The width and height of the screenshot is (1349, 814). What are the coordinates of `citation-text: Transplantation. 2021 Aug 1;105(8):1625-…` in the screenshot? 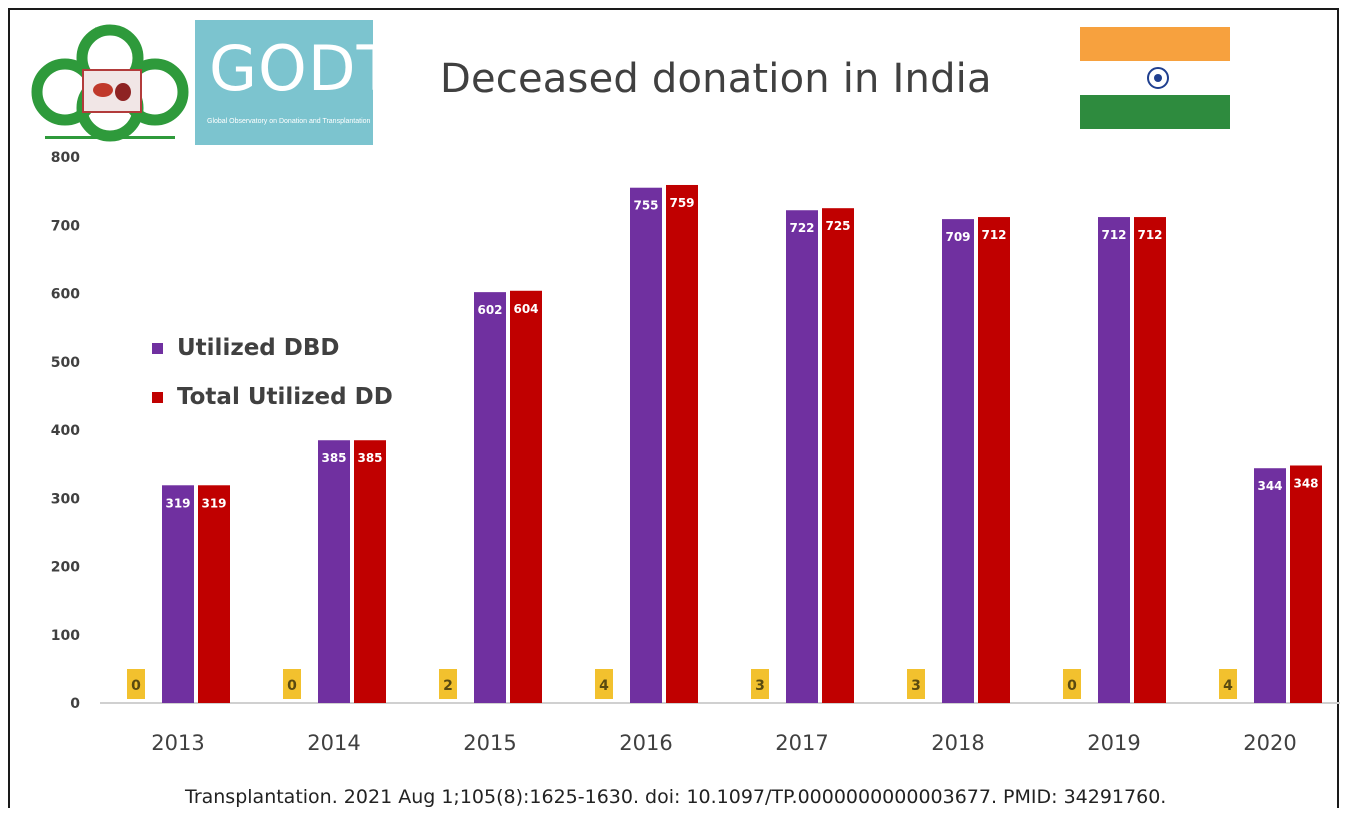 It's located at (676, 797).